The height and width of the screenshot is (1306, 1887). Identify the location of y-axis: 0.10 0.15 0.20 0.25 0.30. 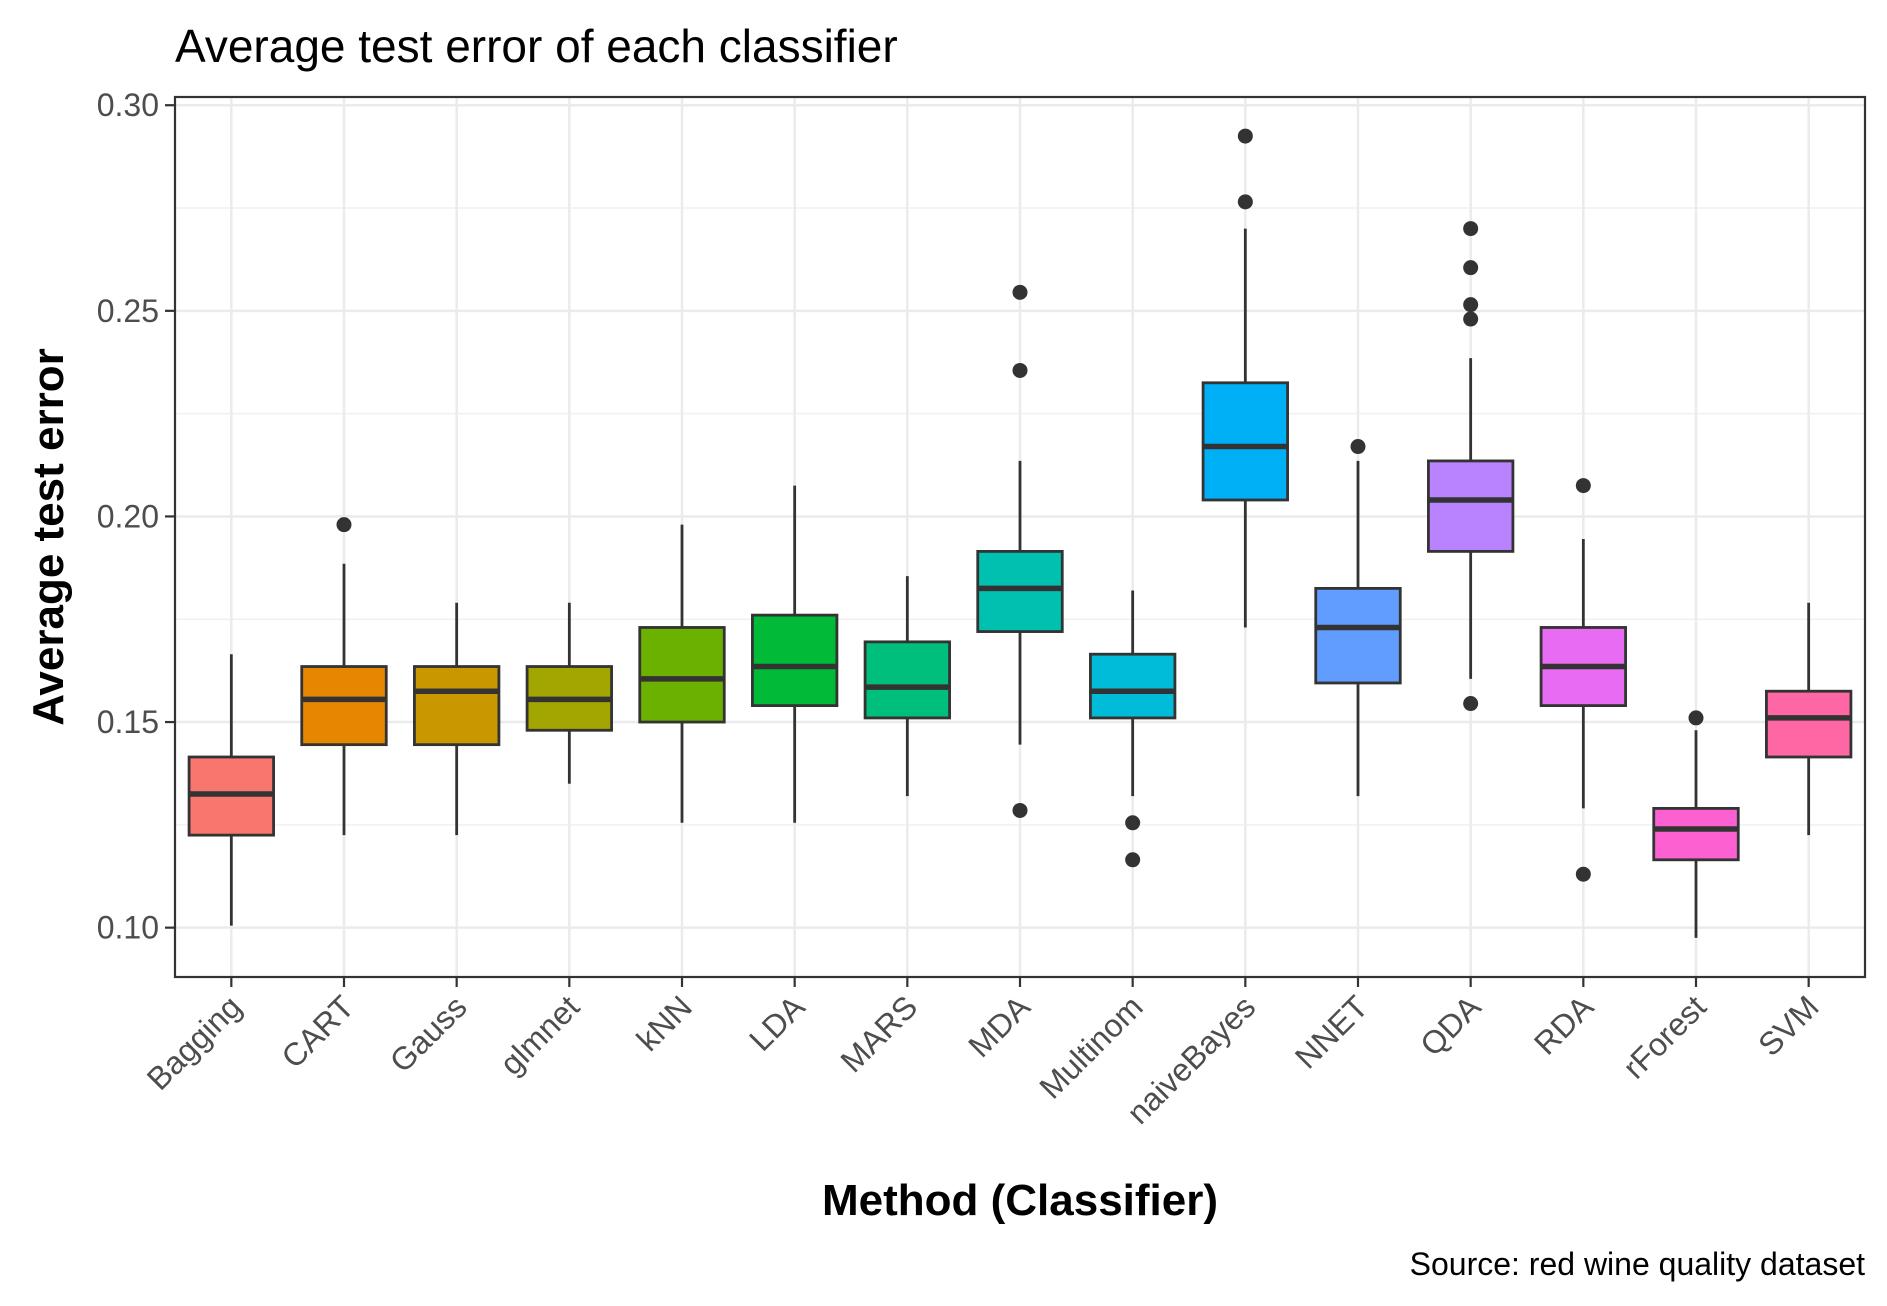
(136, 516).